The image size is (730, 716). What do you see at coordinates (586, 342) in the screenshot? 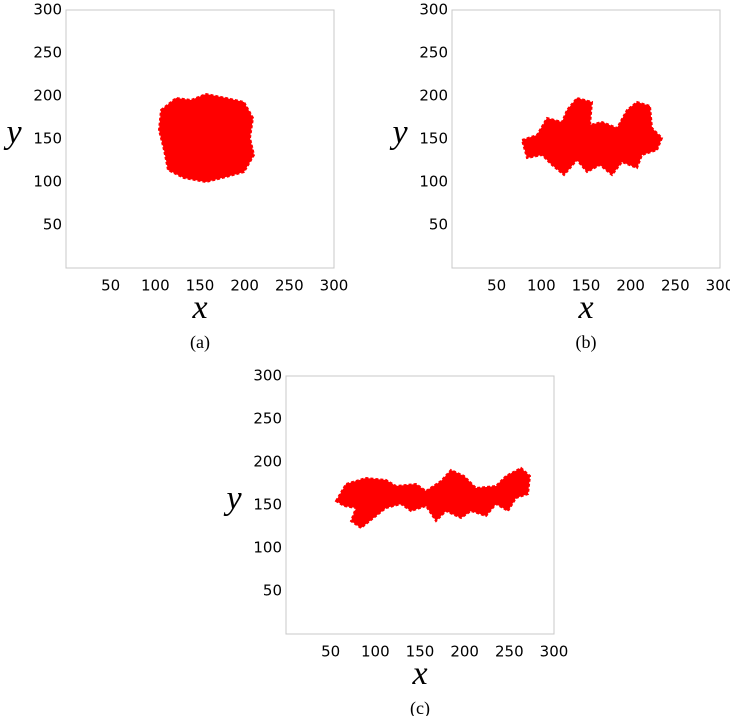
I see `panel-caption: (b)` at bounding box center [586, 342].